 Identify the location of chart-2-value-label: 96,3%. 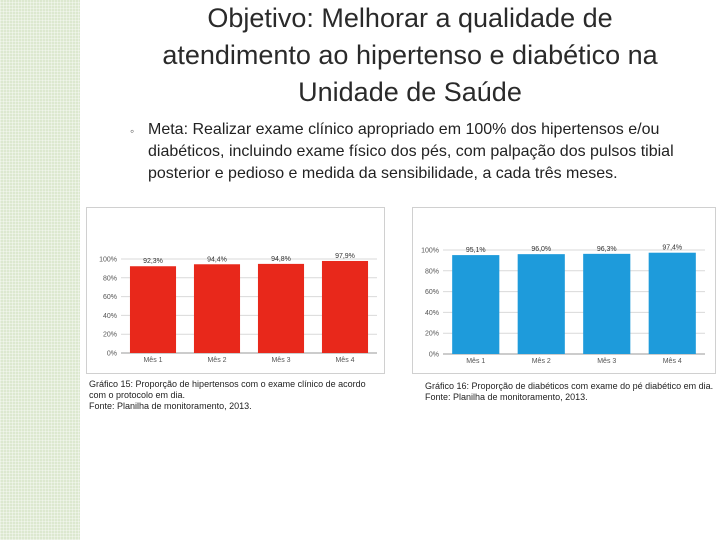
(607, 249).